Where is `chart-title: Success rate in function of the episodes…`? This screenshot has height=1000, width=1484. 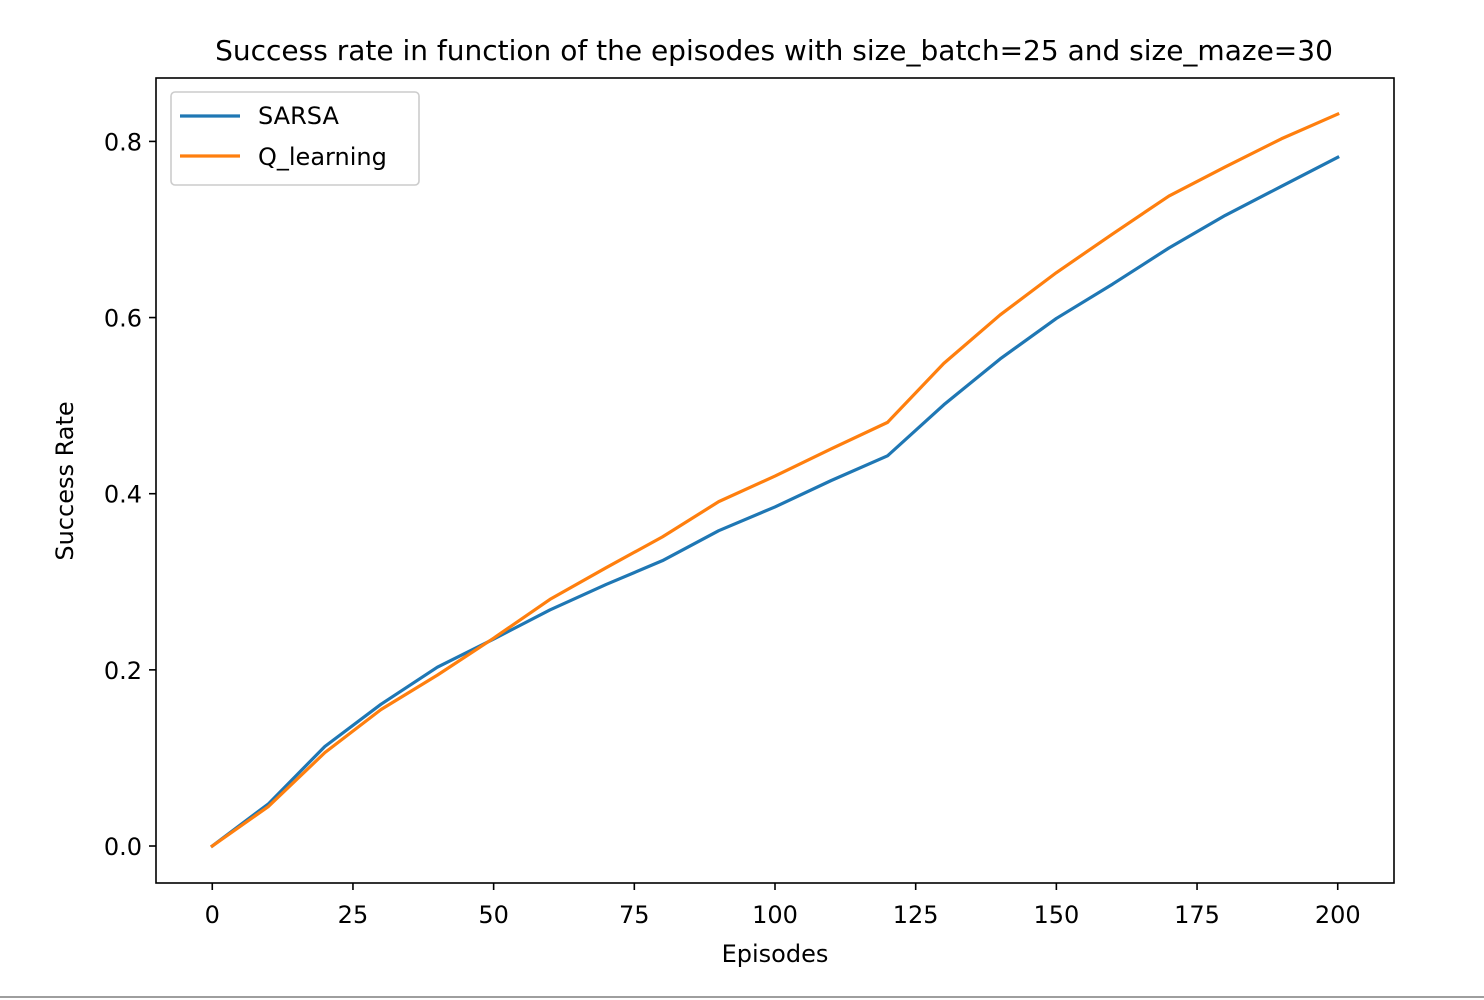
chart-title: Success rate in function of the episodes… is located at coordinates (774, 50).